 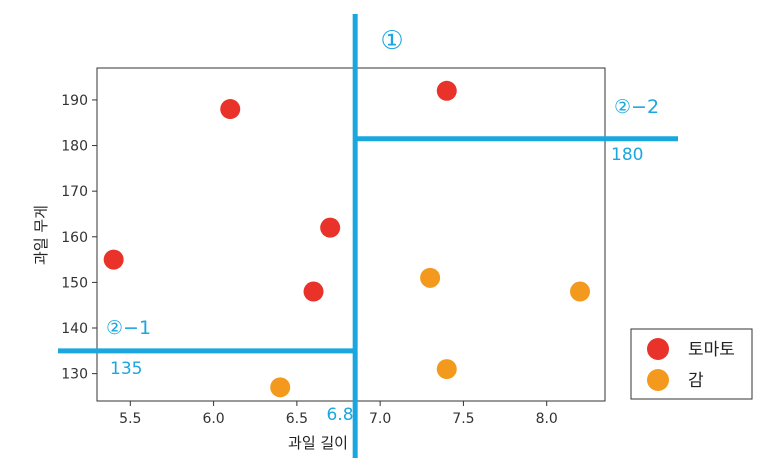 I want to click on y-tick-label: 190, so click(x=74, y=101).